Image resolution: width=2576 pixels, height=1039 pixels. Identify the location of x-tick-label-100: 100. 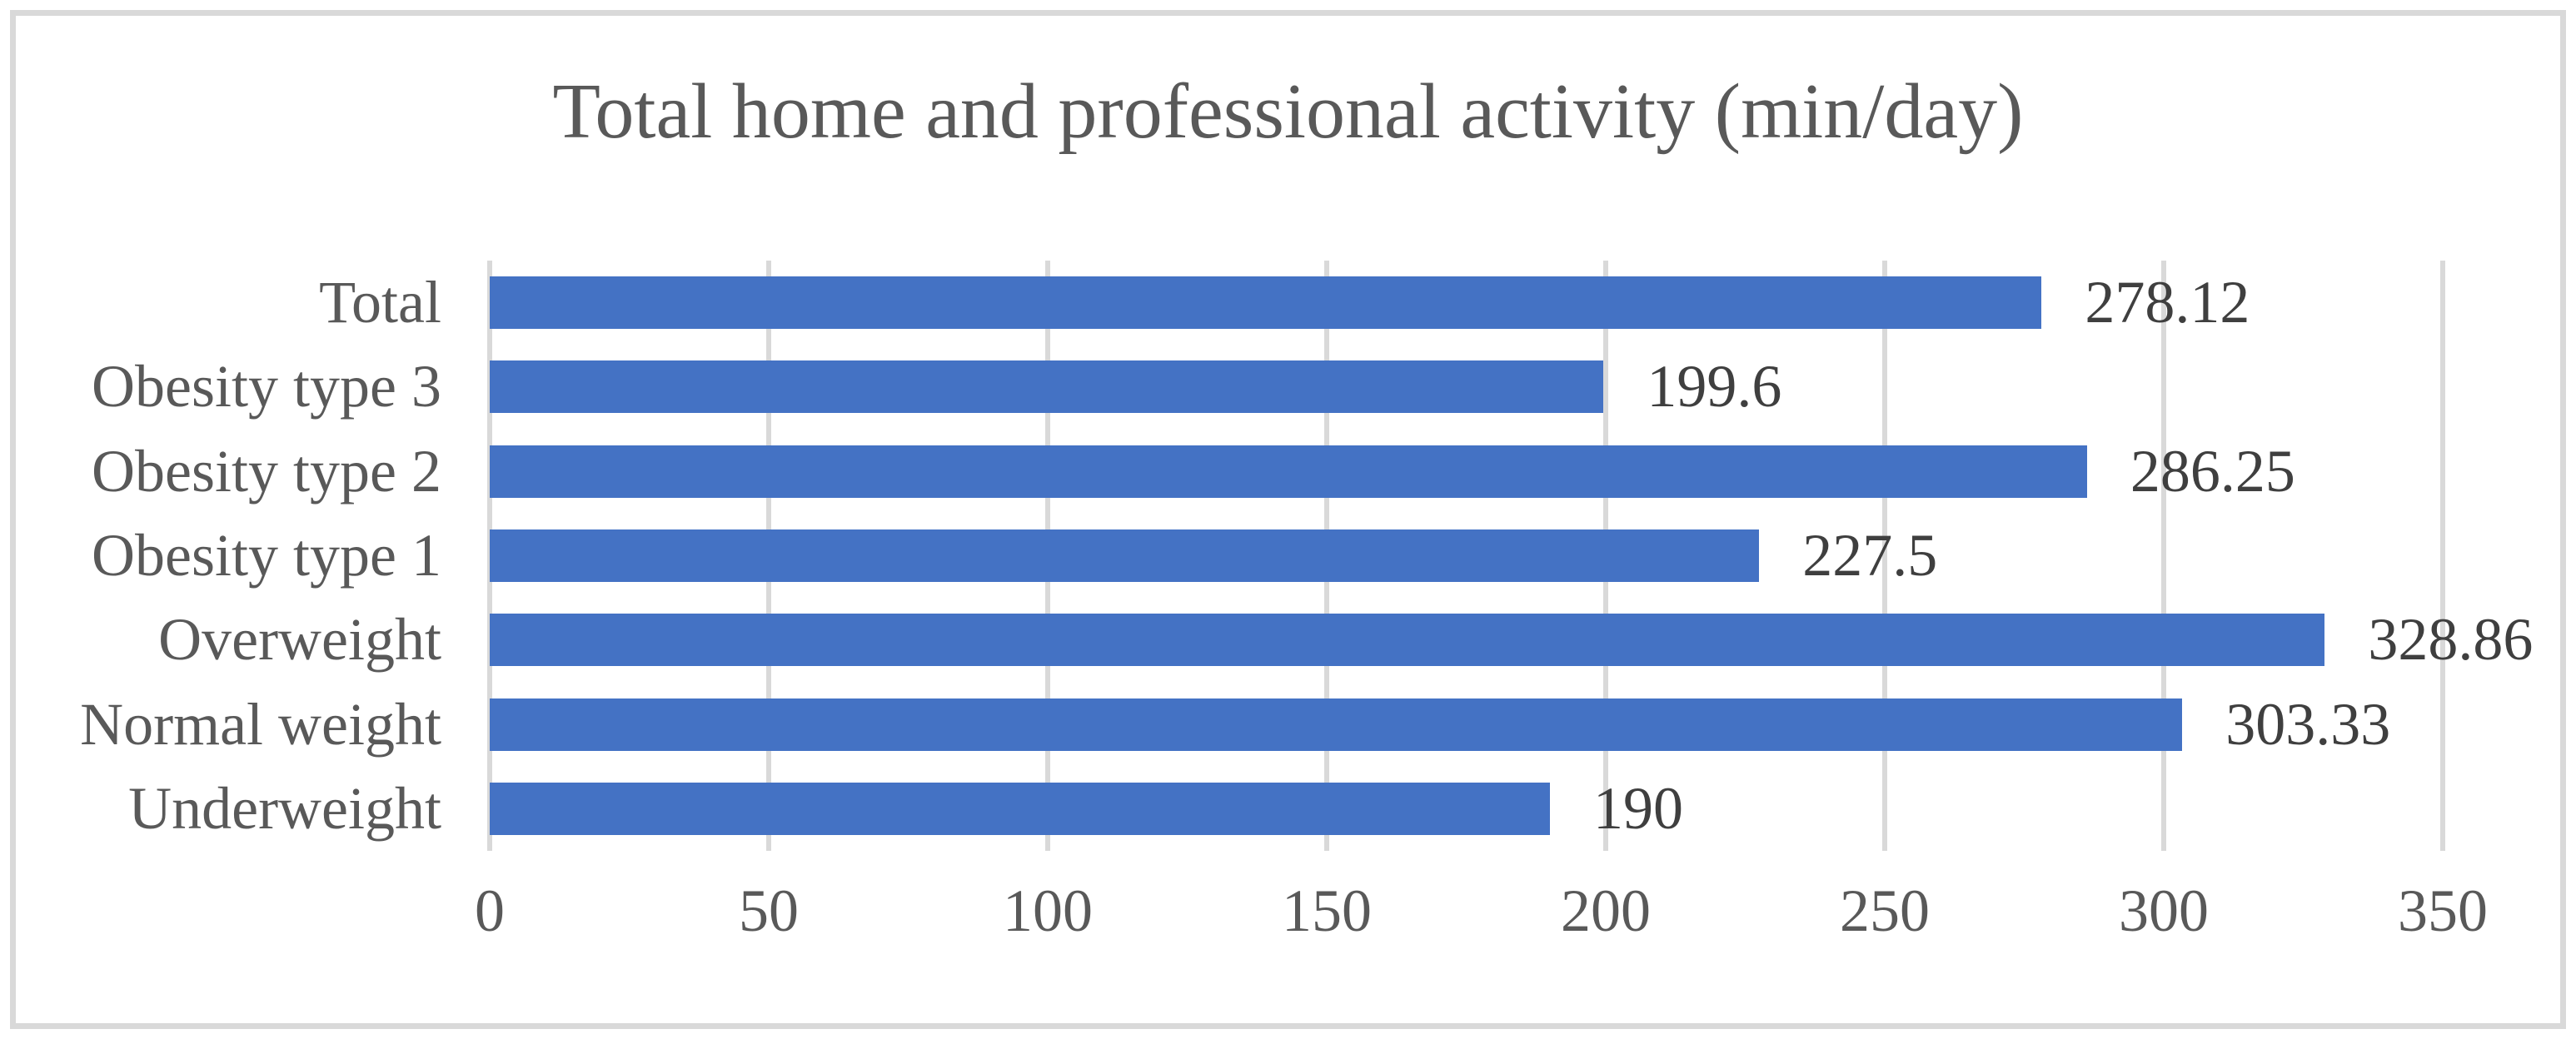
(1048, 911).